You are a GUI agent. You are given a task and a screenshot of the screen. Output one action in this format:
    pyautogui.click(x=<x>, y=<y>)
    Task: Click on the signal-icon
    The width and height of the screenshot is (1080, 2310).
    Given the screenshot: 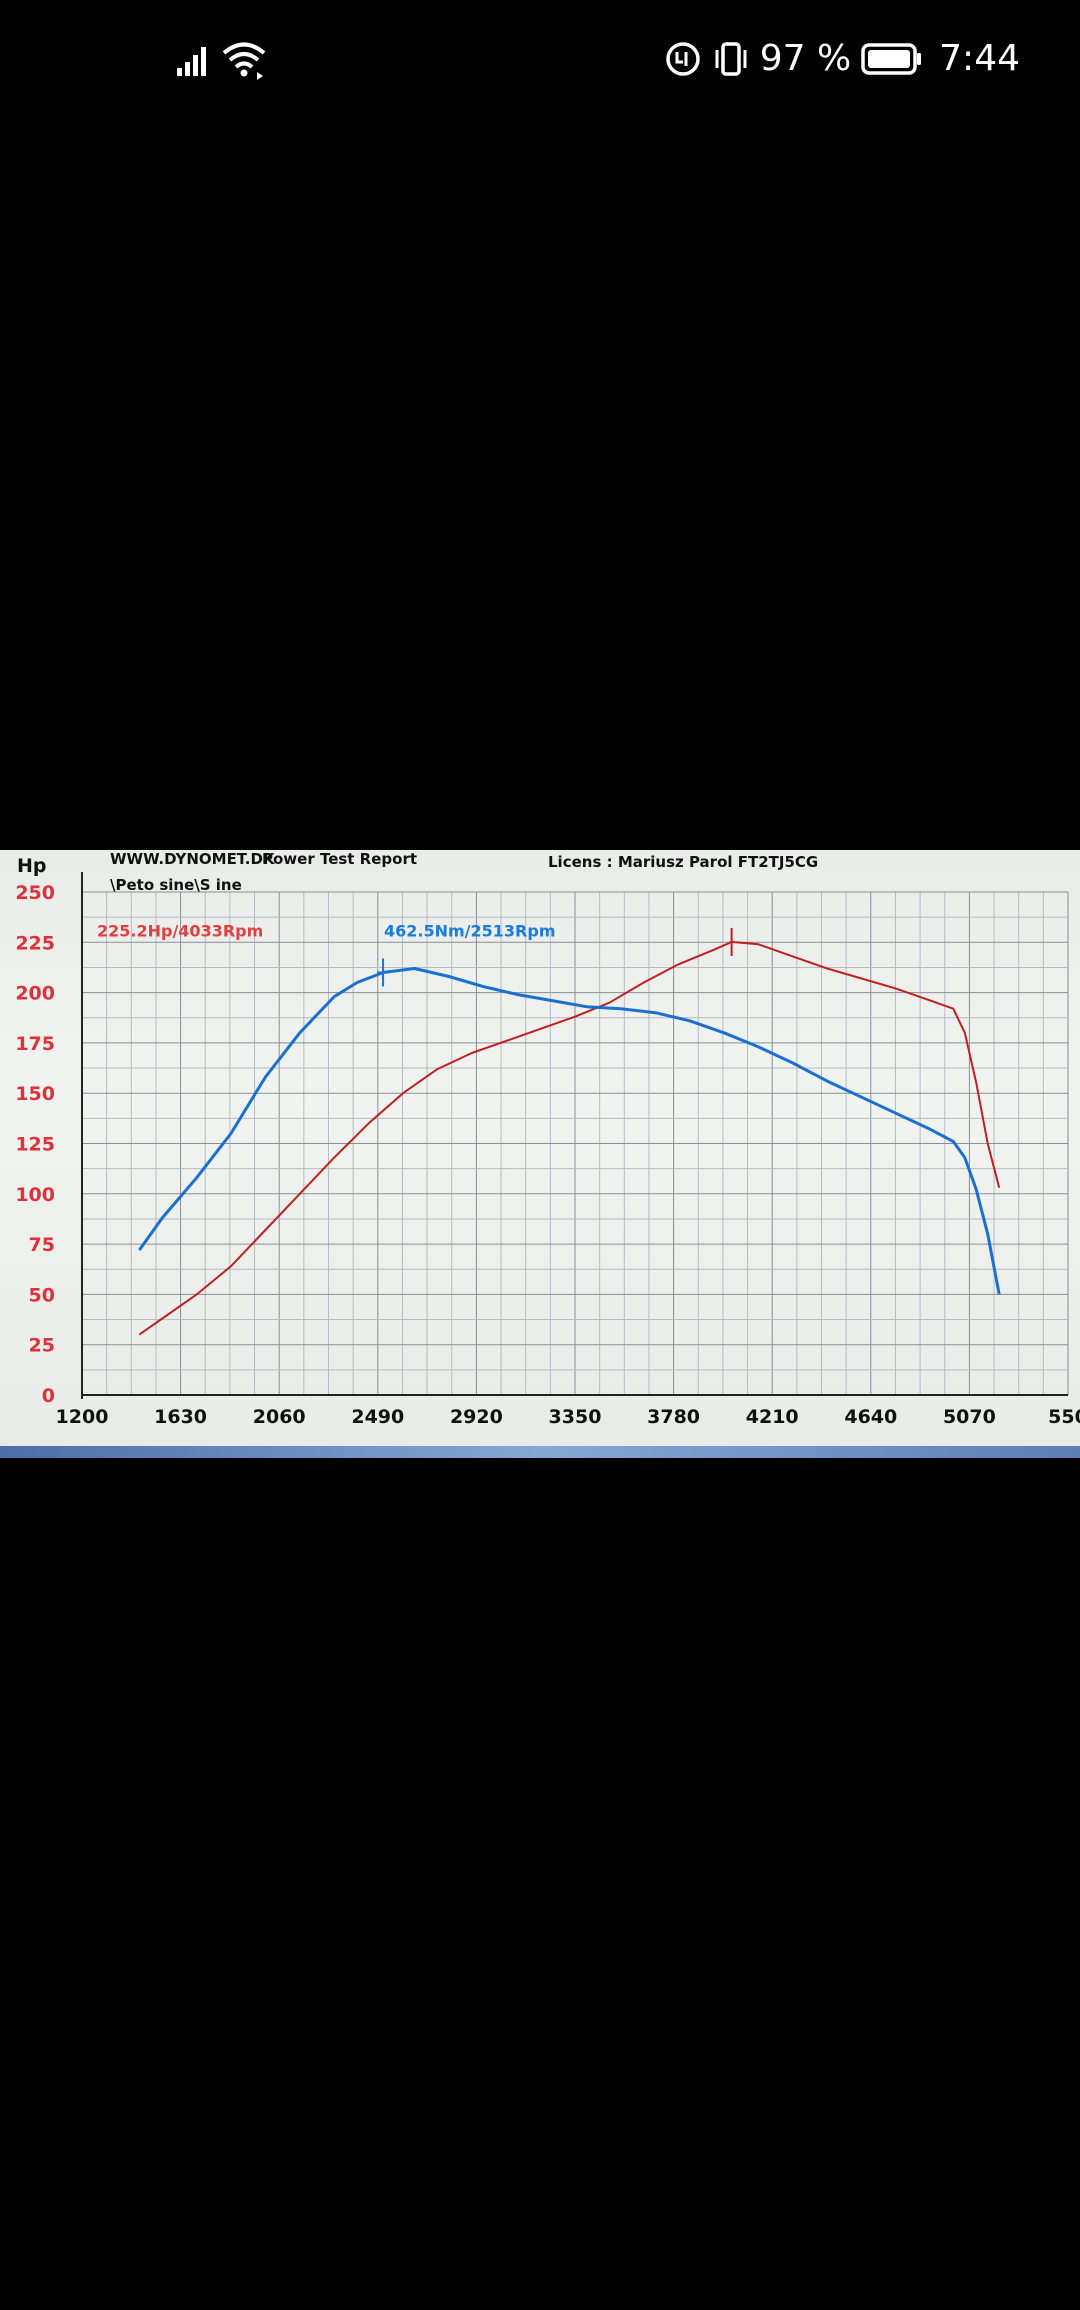 What is the action you would take?
    pyautogui.click(x=191, y=61)
    